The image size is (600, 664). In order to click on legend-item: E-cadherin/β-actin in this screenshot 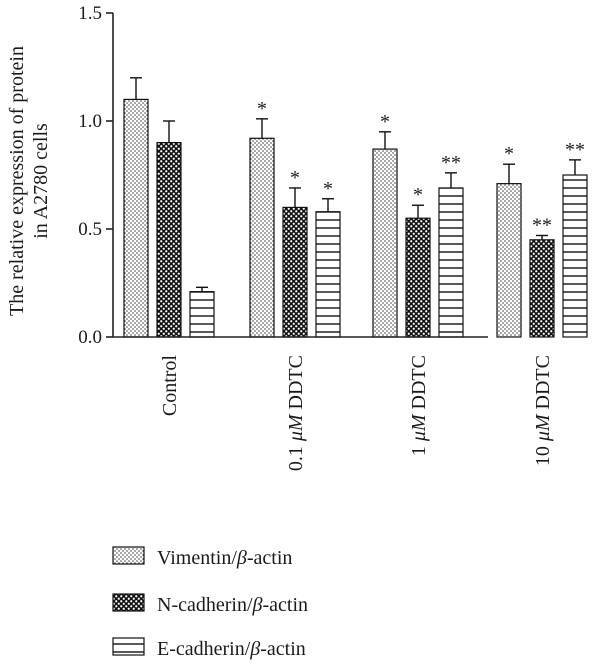, I will do `click(209, 648)`.